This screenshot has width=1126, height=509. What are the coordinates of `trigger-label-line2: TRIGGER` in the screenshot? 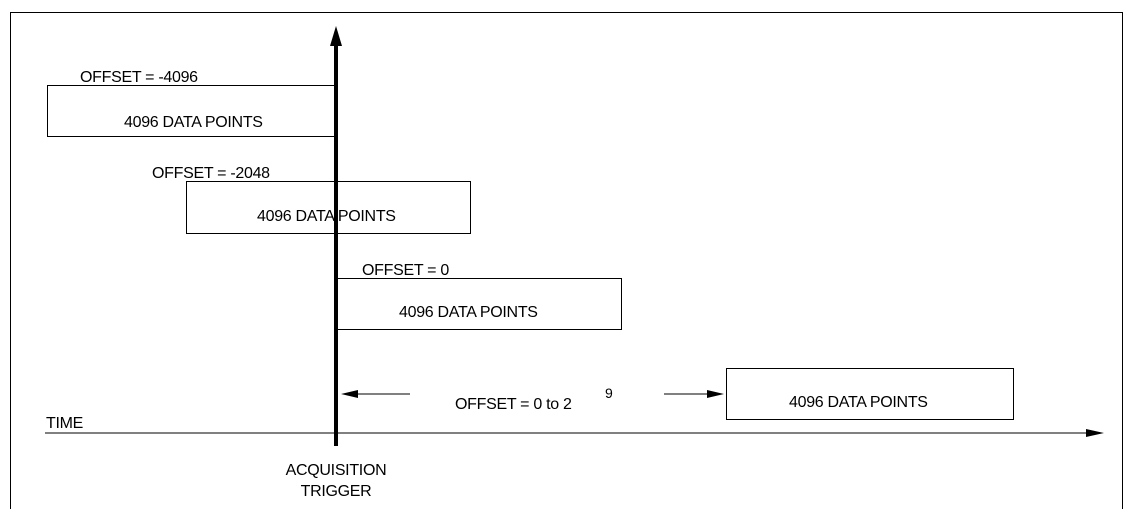 It's located at (336, 491).